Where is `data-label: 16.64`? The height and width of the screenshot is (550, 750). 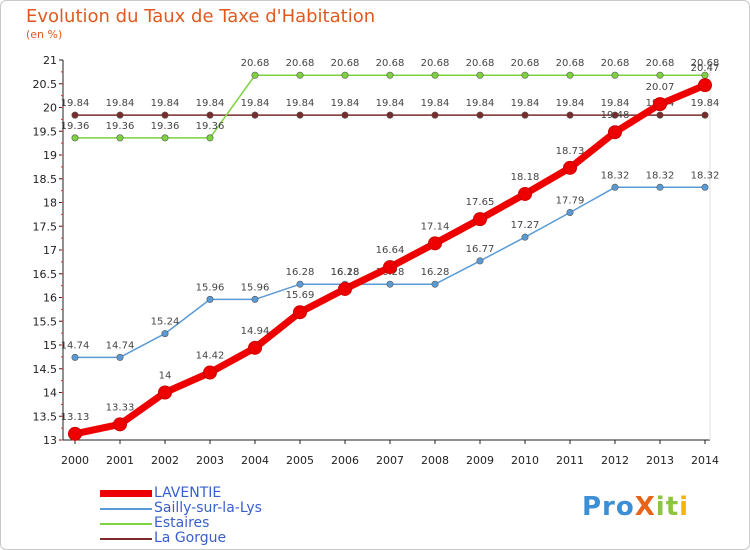
data-label: 16.64 is located at coordinates (390, 250).